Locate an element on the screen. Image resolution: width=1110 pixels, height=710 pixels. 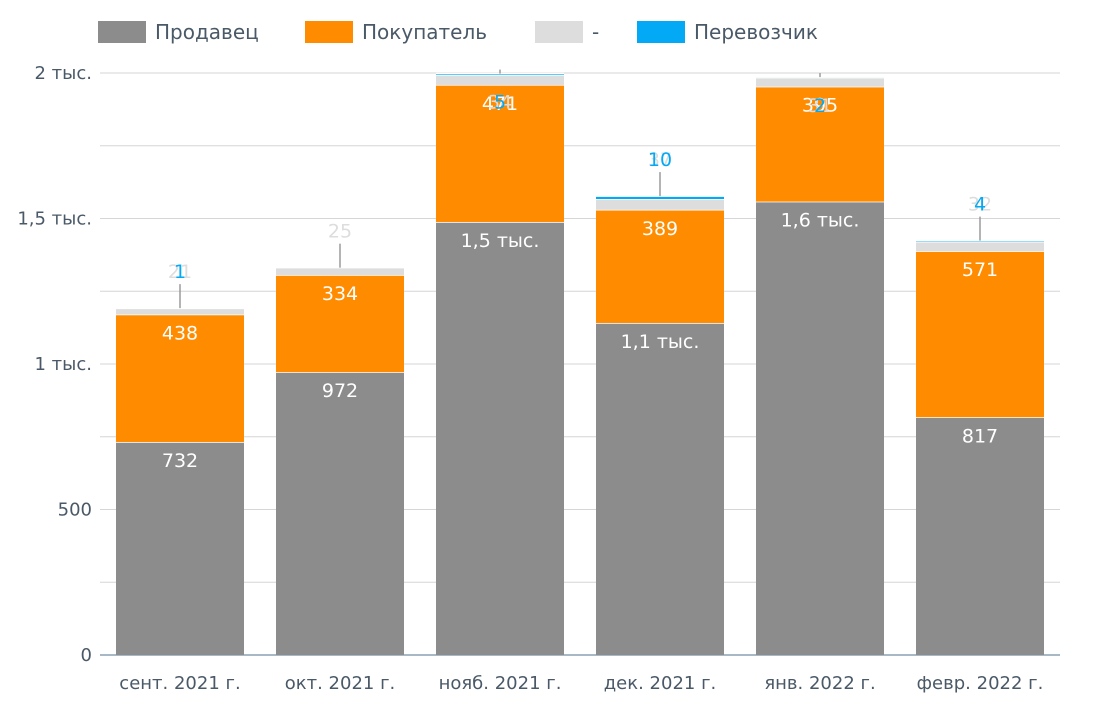
data-label: 21 is located at coordinates (180, 272).